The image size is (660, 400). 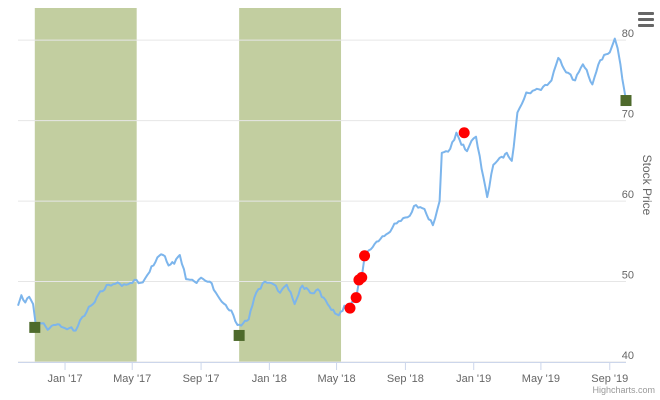 I want to click on x-tick-label: May '19, so click(x=541, y=379).